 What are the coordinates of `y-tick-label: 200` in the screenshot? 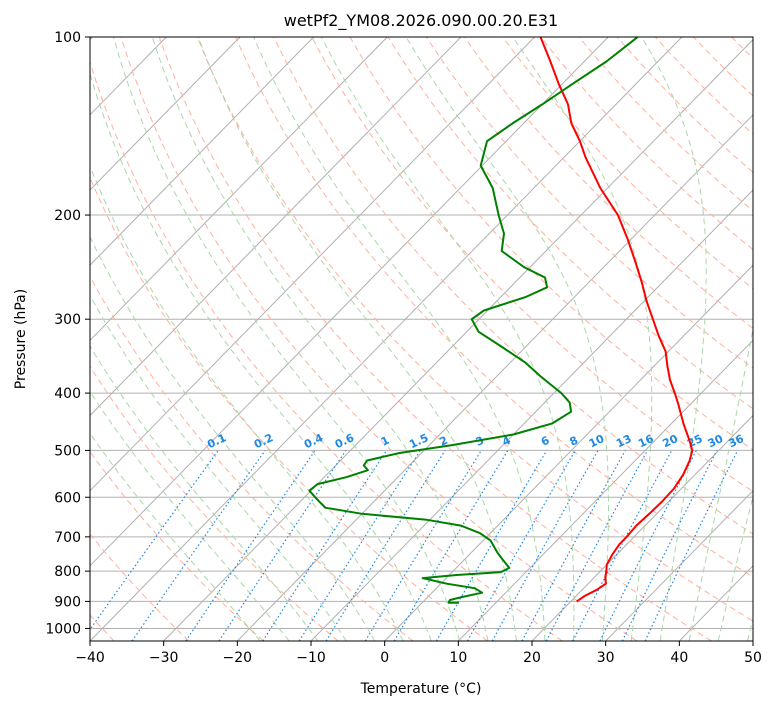 It's located at (67, 216).